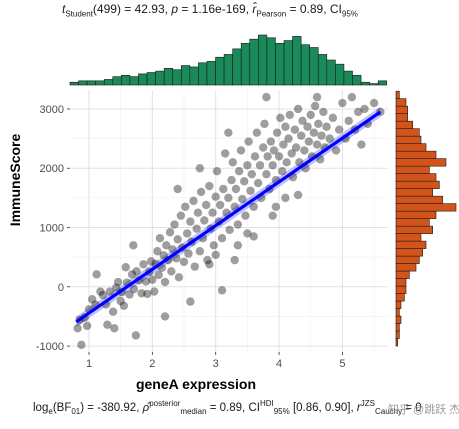  I want to click on x-tick-label: 1, so click(89, 364).